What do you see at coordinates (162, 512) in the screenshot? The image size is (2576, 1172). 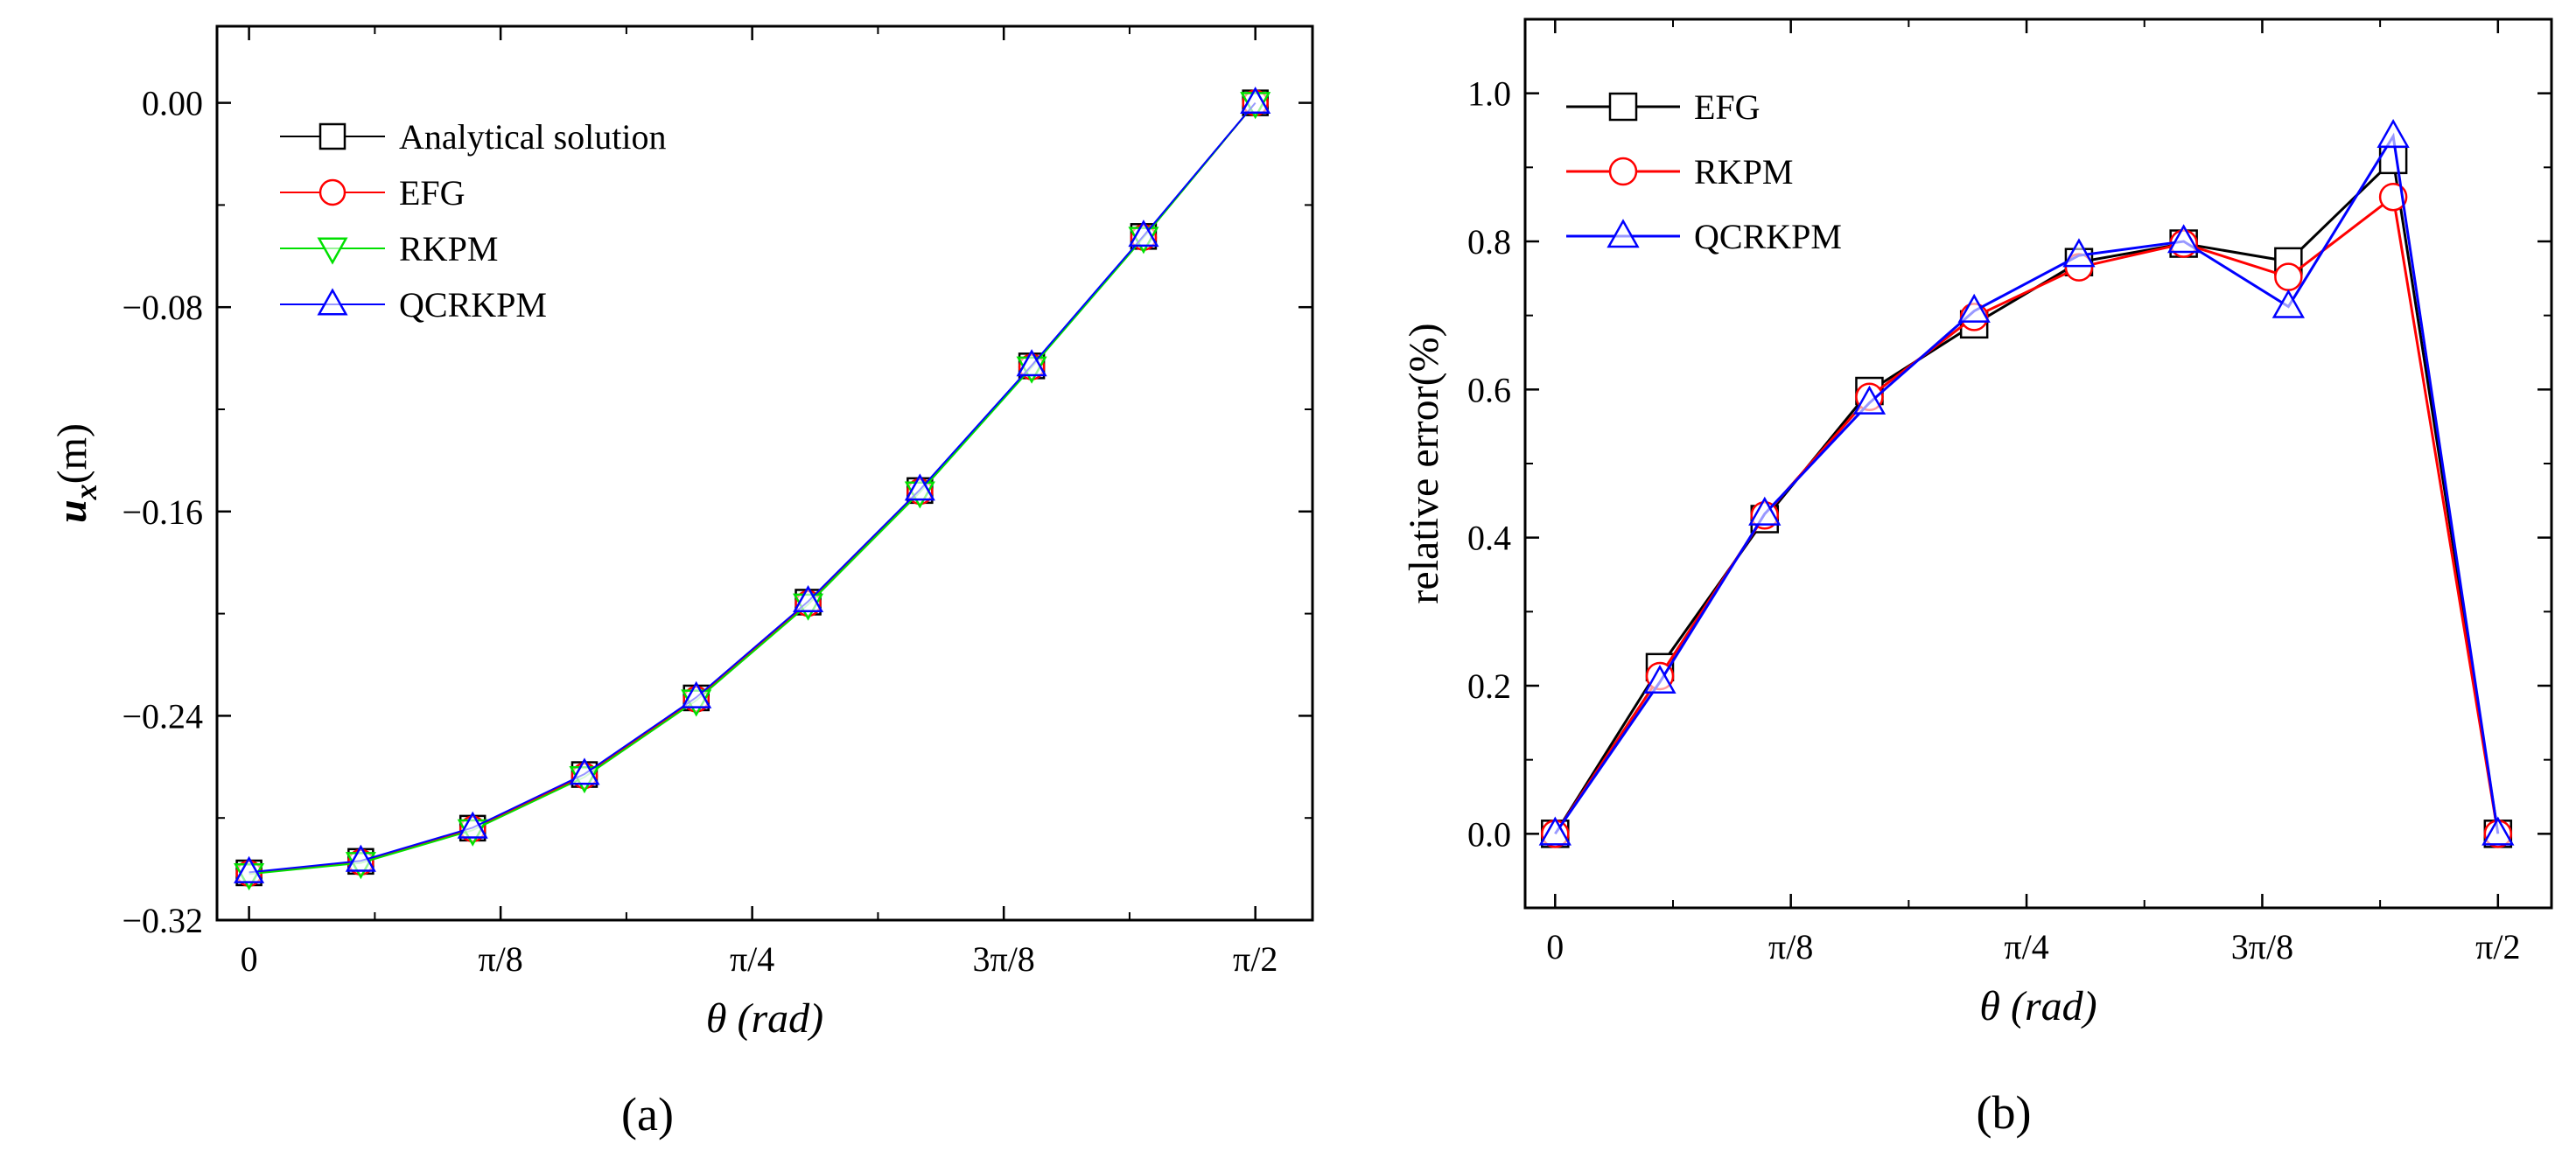 I see `y-tick-label: −0.16` at bounding box center [162, 512].